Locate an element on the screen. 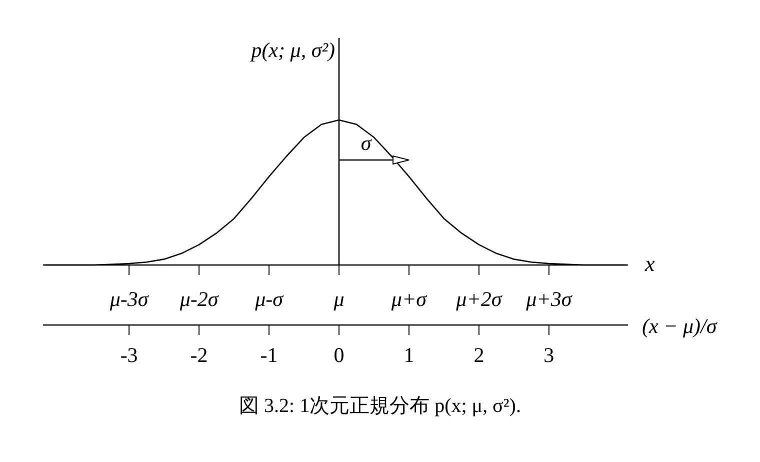  x-tick-label: -1 is located at coordinates (269, 355).